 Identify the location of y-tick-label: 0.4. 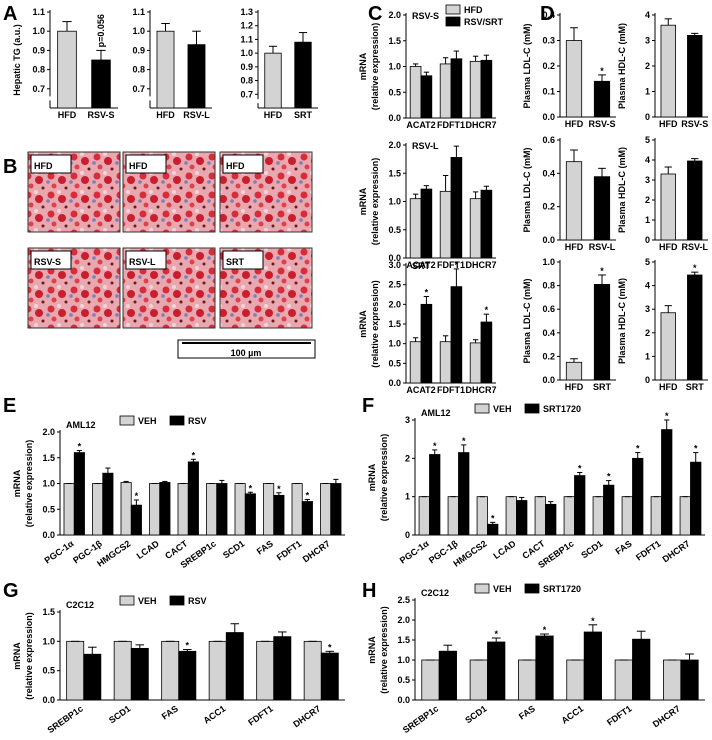
(548, 15).